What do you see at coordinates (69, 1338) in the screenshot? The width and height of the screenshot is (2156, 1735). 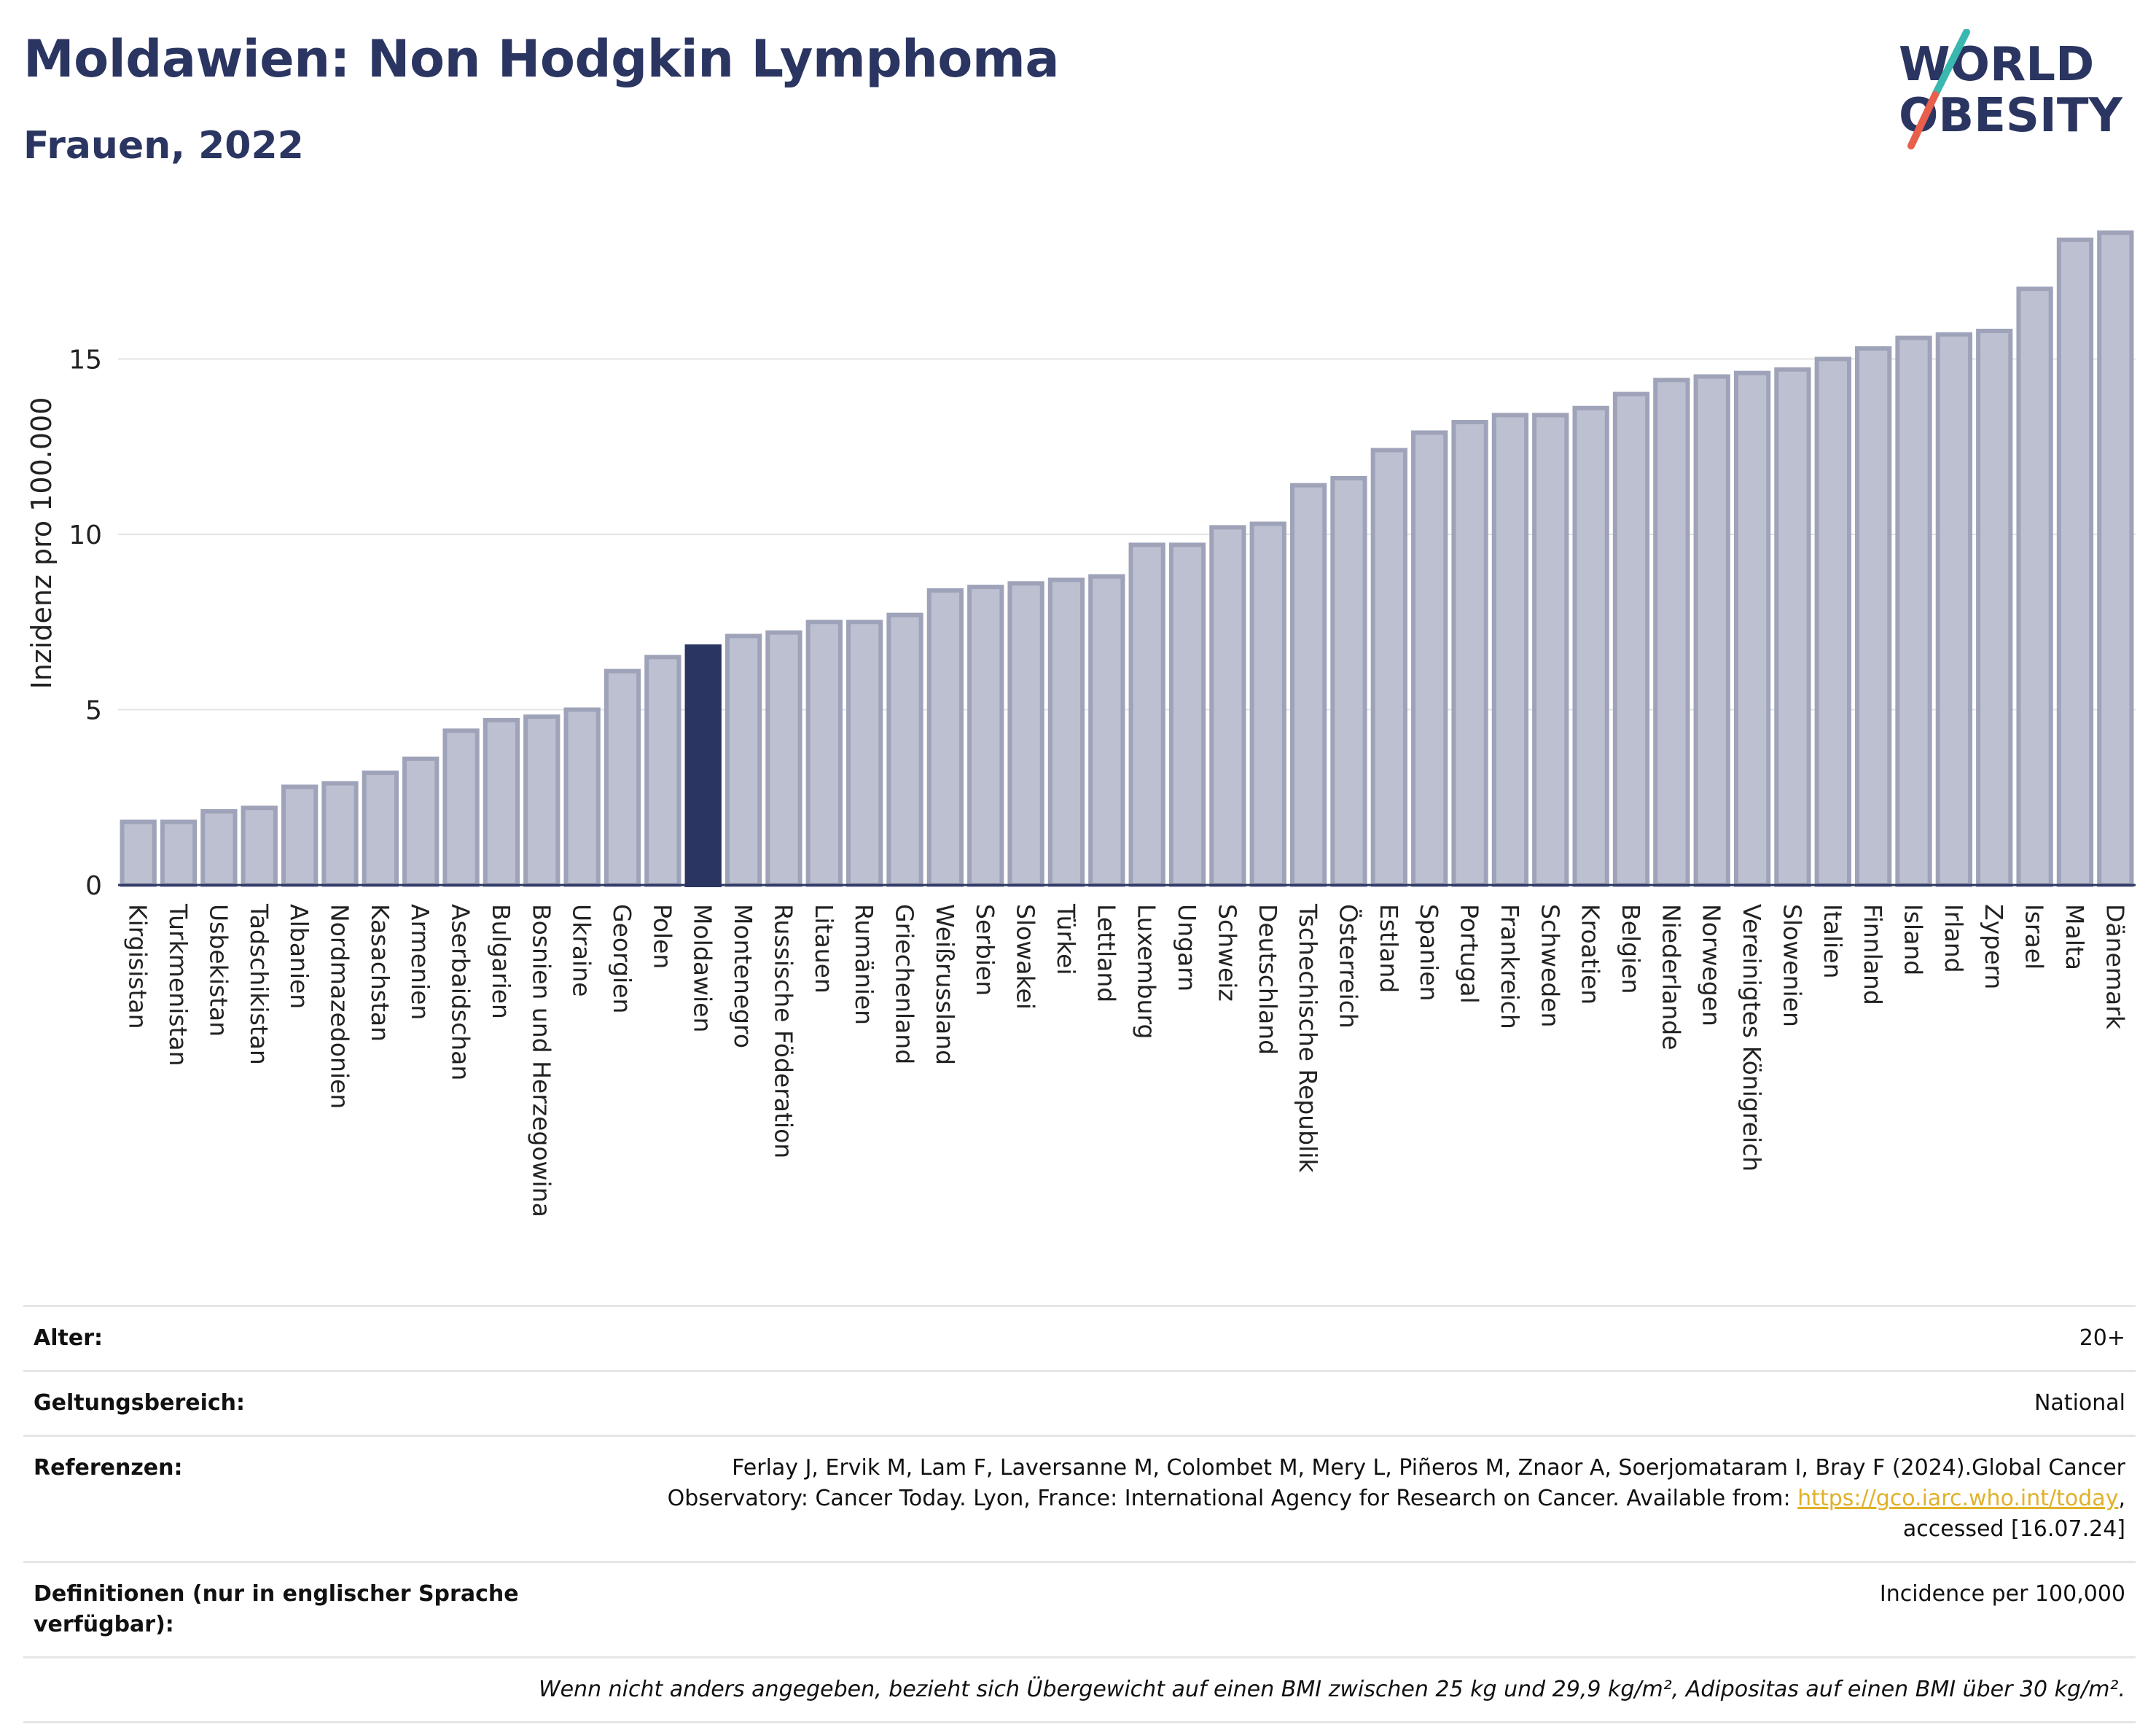 I see `age-label: Alter:` at bounding box center [69, 1338].